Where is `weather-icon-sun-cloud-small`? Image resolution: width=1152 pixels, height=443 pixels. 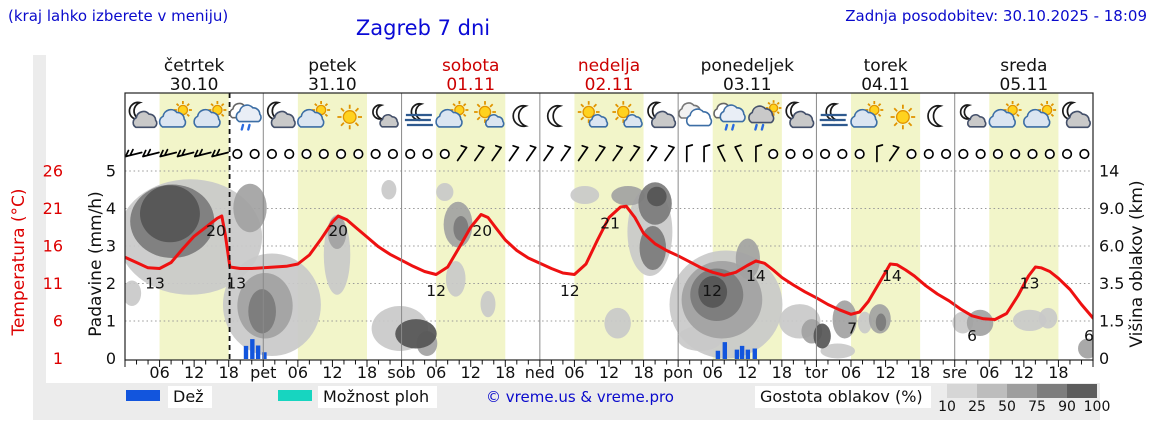
weather-icon-sun-cloud-small is located at coordinates (489, 114).